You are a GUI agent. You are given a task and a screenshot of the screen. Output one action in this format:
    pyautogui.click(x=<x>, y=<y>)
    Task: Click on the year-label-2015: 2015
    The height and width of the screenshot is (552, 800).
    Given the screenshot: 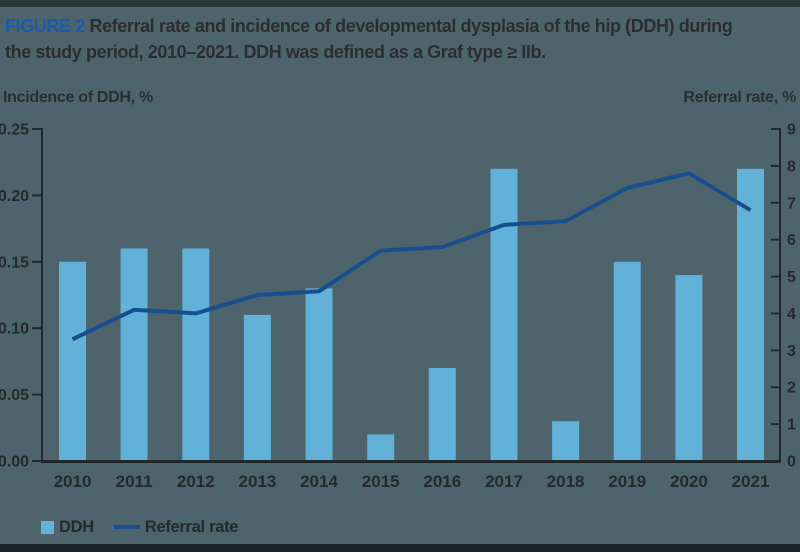 What is the action you would take?
    pyautogui.click(x=381, y=481)
    